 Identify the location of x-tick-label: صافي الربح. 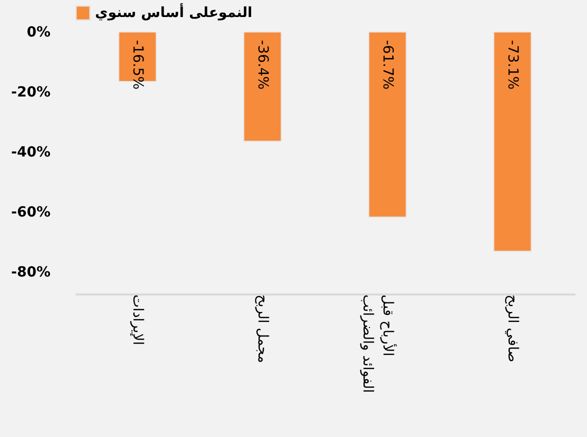
(512, 328).